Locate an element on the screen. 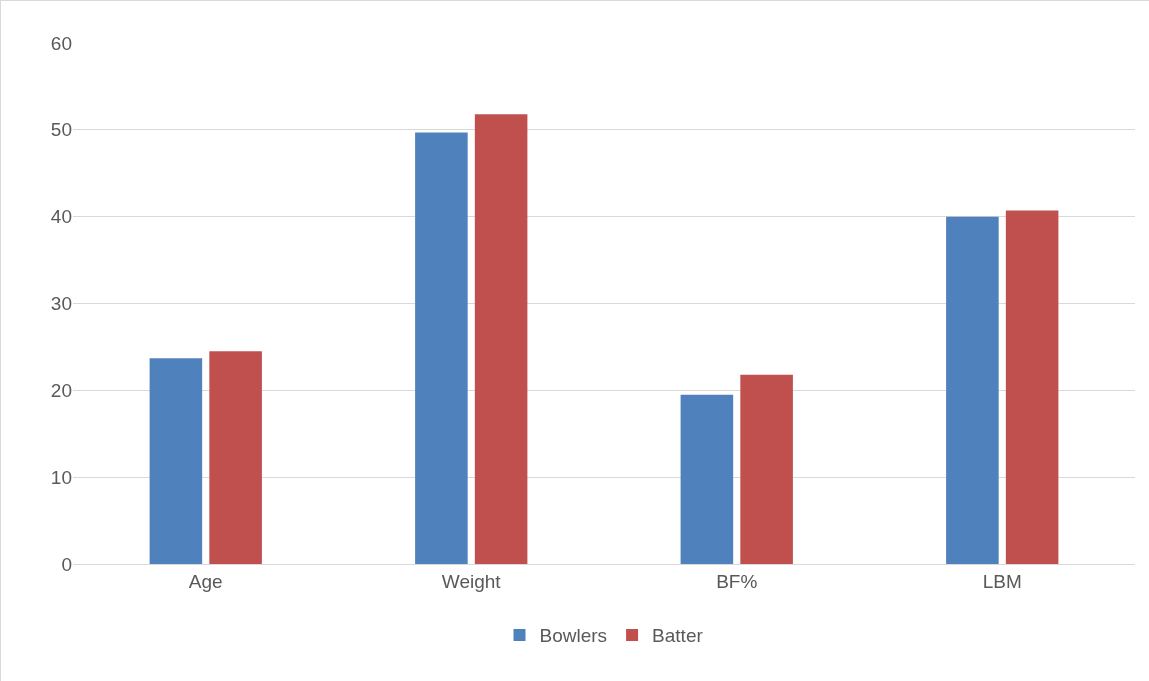 This screenshot has width=1149, height=681. x-tick-label: Weight is located at coordinates (471, 581).